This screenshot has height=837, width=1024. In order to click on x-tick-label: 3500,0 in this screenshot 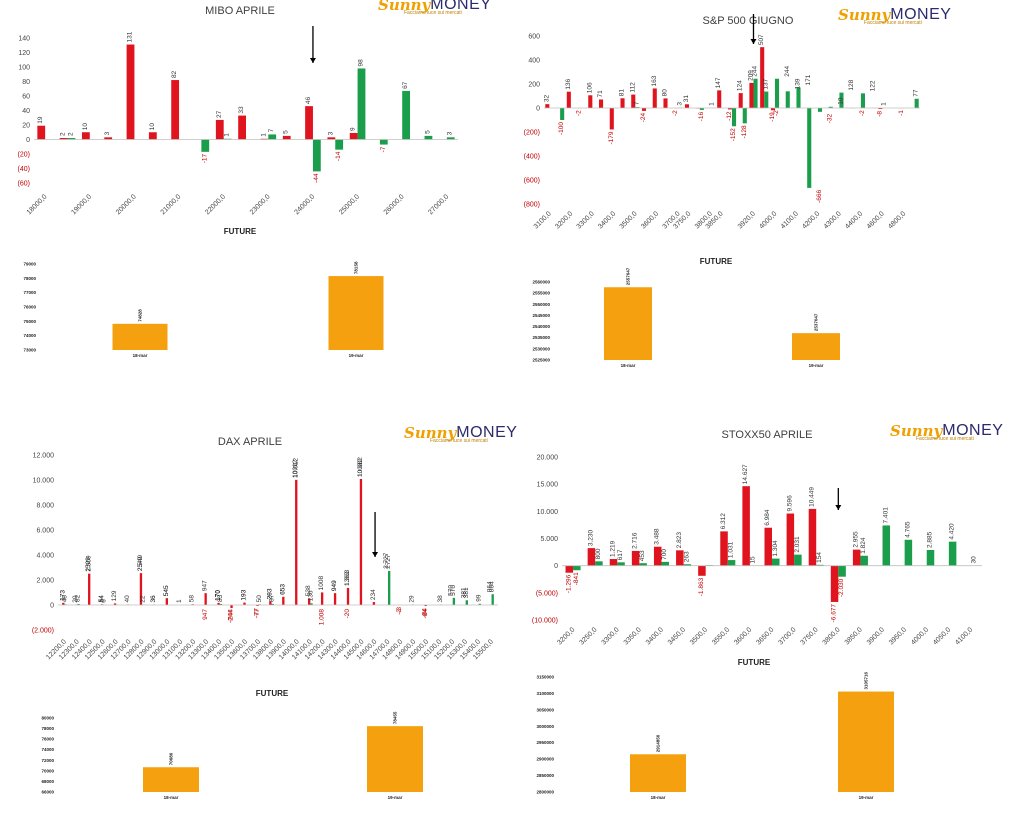, I will do `click(699, 636)`.